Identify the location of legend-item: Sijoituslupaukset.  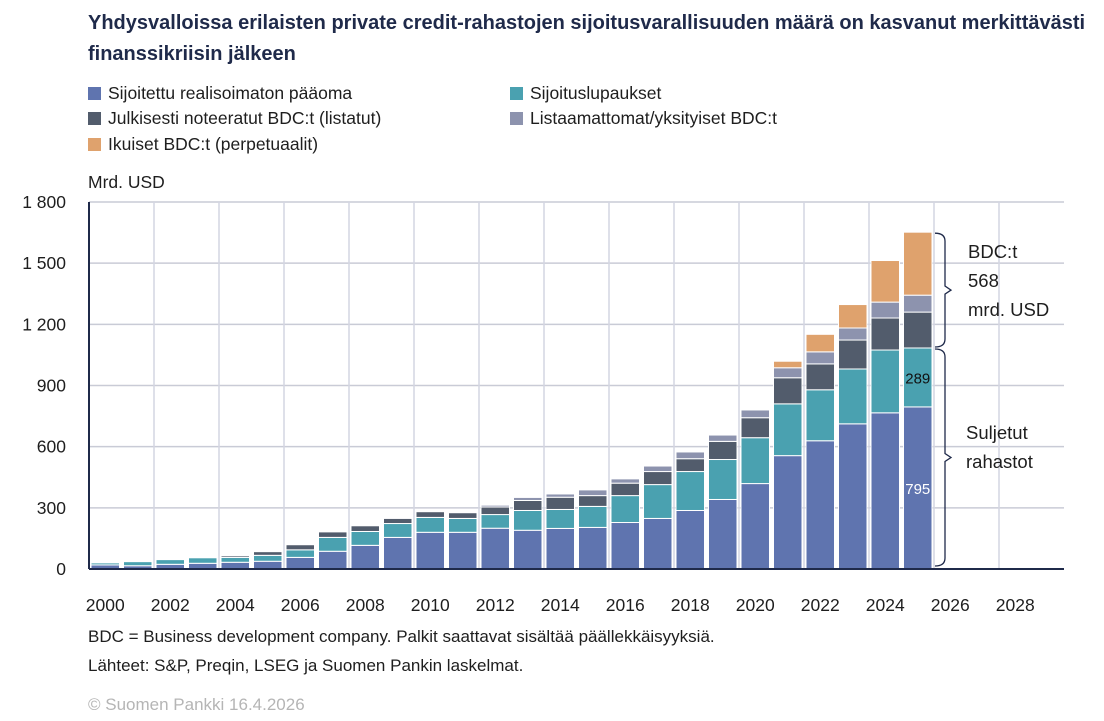
(585, 93).